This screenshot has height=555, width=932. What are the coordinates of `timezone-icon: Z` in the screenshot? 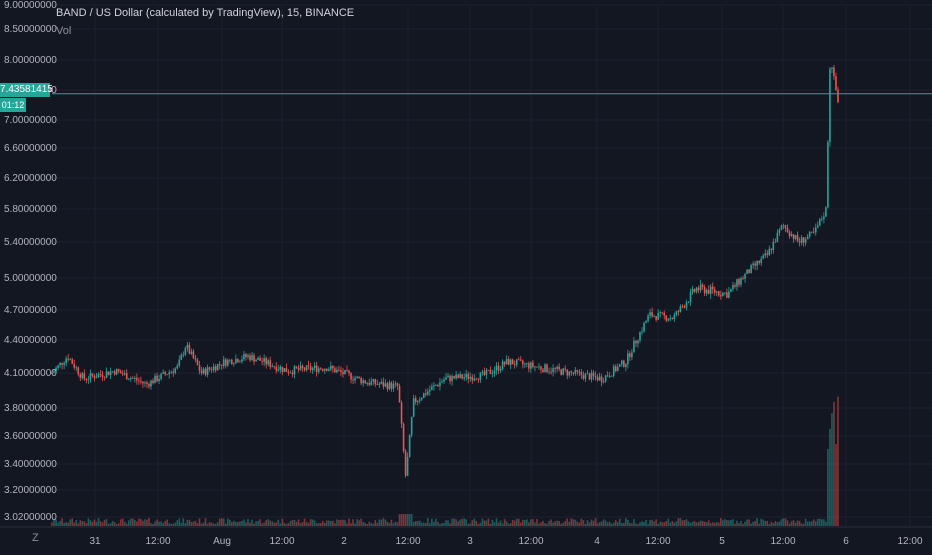 It's located at (35, 538).